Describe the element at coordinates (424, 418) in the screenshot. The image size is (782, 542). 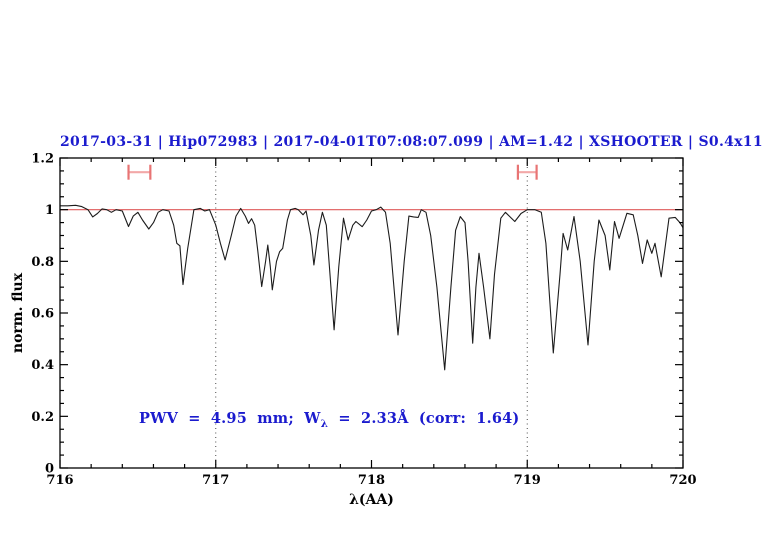
I see `annotation-post: = 2.33Å (corr: 1.64)` at that location.